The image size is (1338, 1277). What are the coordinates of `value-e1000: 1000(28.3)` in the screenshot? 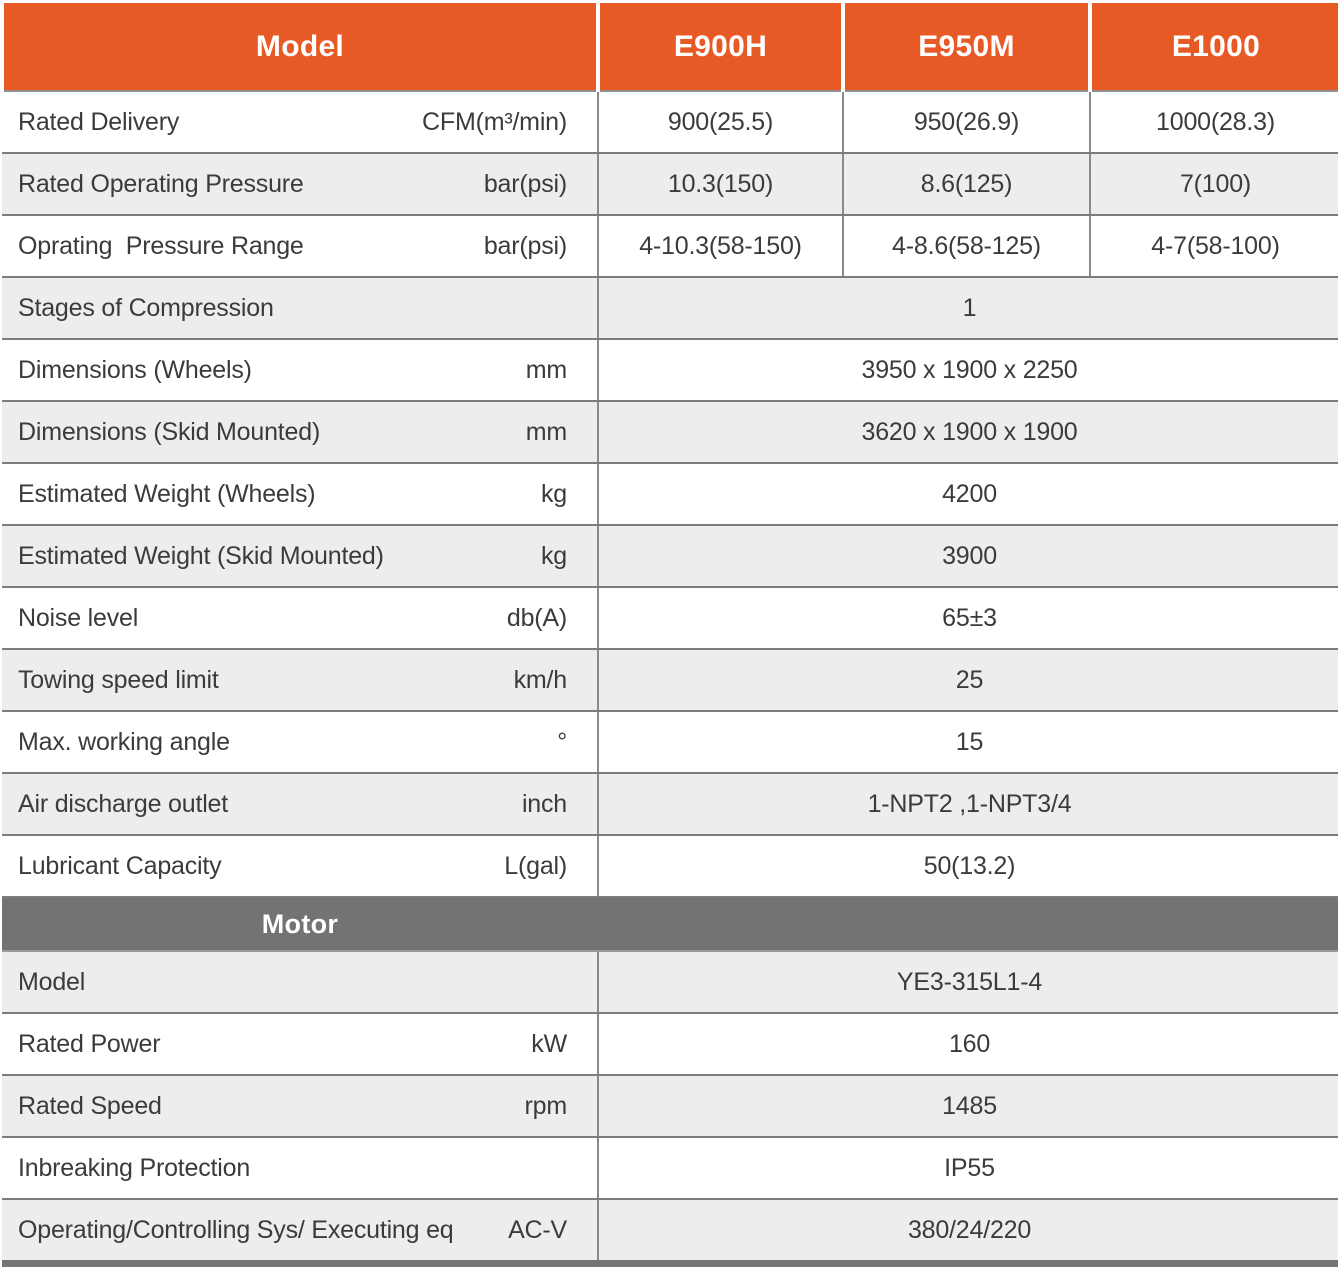 It's located at (1213, 122).